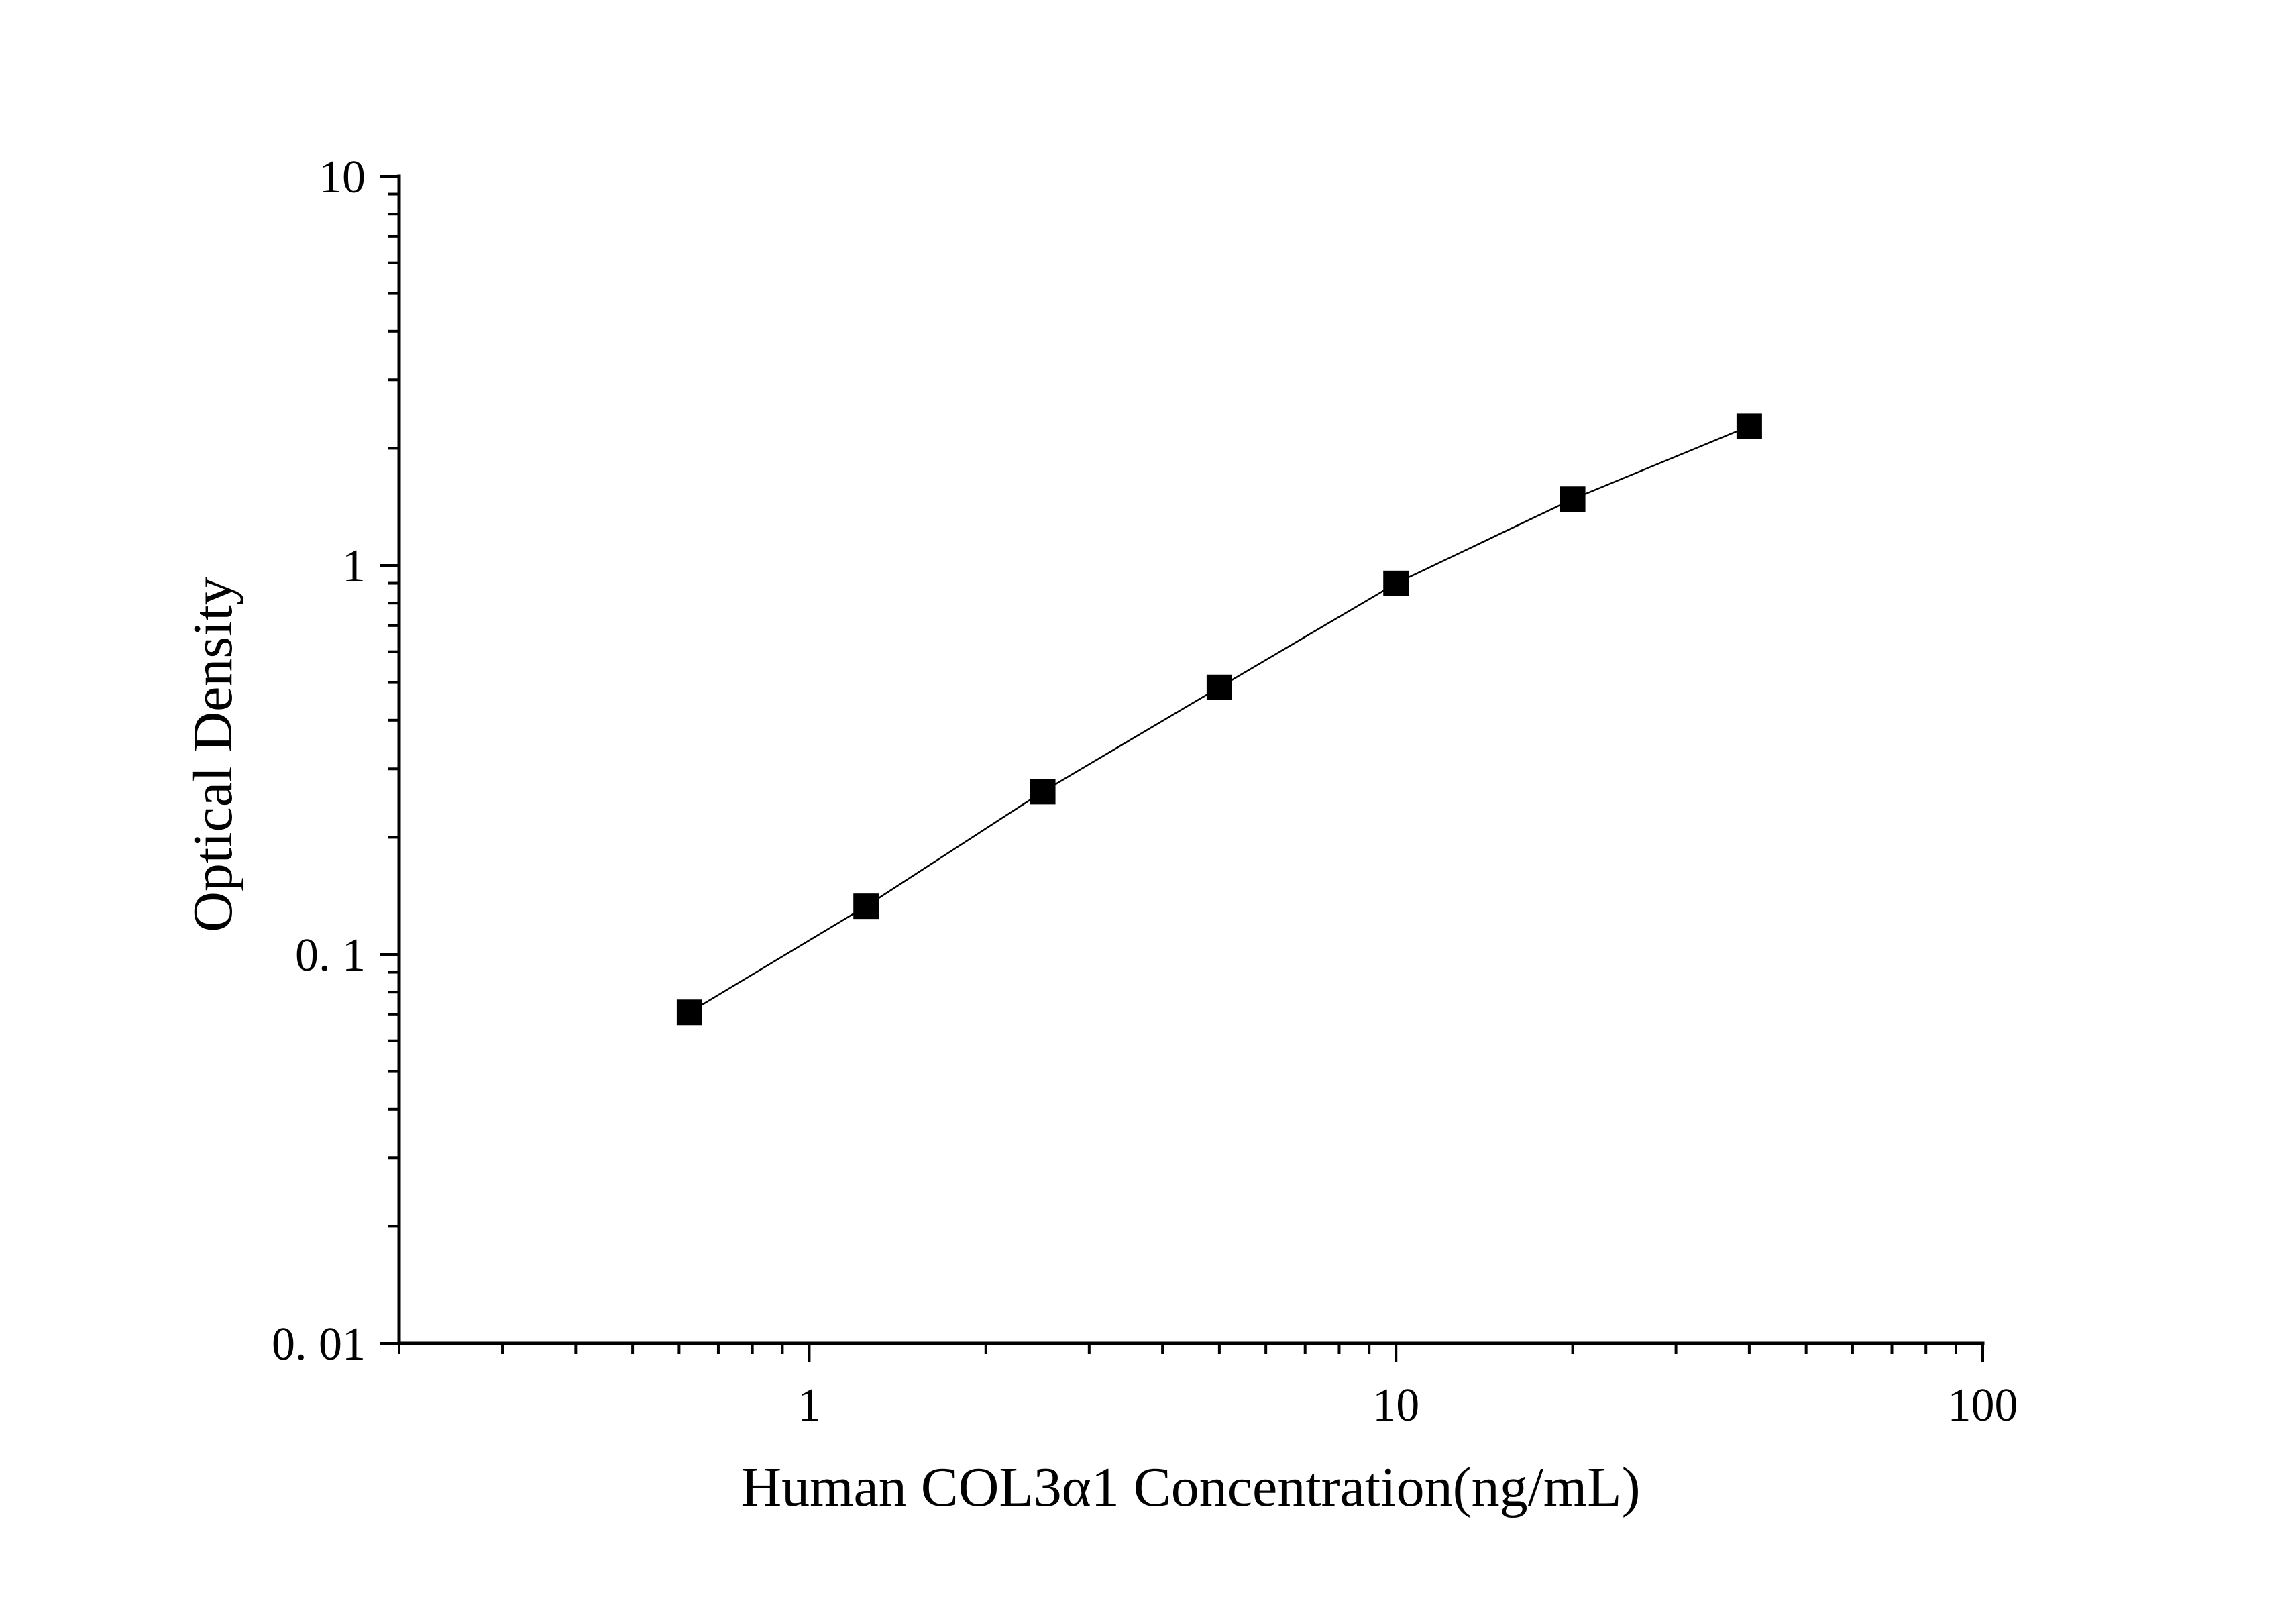 The width and height of the screenshot is (2296, 1607). What do you see at coordinates (342, 177) in the screenshot?
I see `y-tick-label: 10` at bounding box center [342, 177].